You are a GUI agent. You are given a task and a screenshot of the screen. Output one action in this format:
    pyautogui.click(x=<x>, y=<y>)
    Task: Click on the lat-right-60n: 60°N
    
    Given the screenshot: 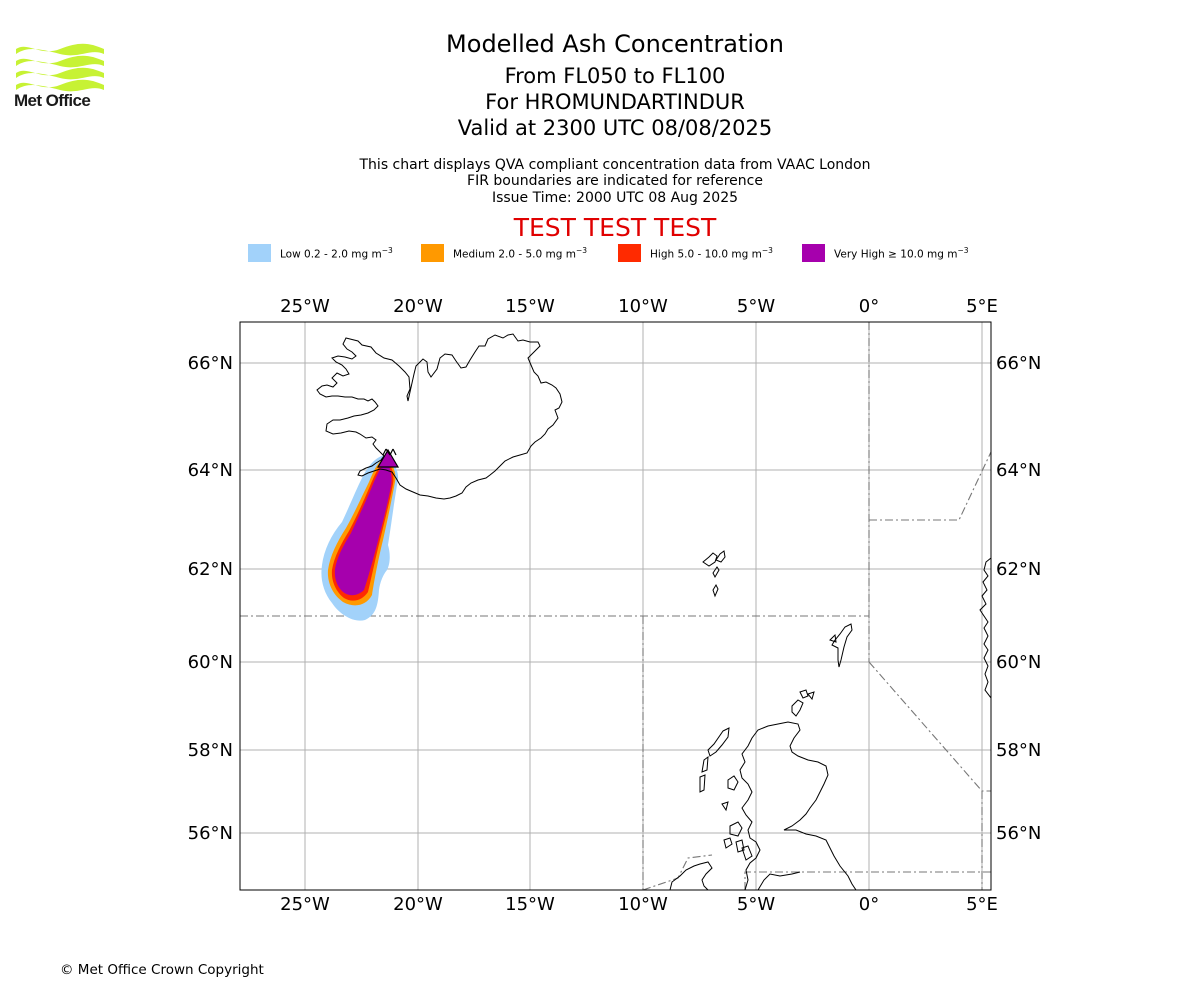 What is the action you would take?
    pyautogui.click(x=1018, y=662)
    